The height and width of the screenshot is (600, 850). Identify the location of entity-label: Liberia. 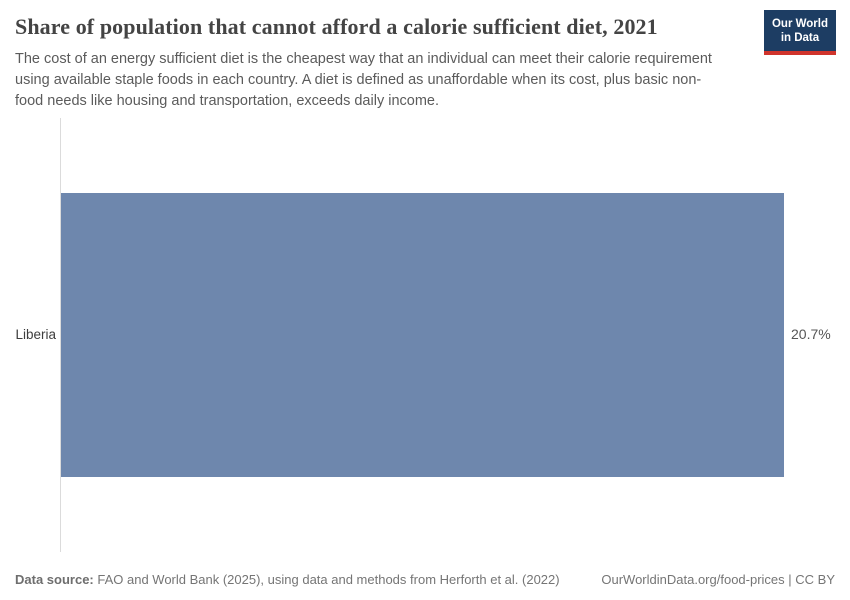
(35, 334).